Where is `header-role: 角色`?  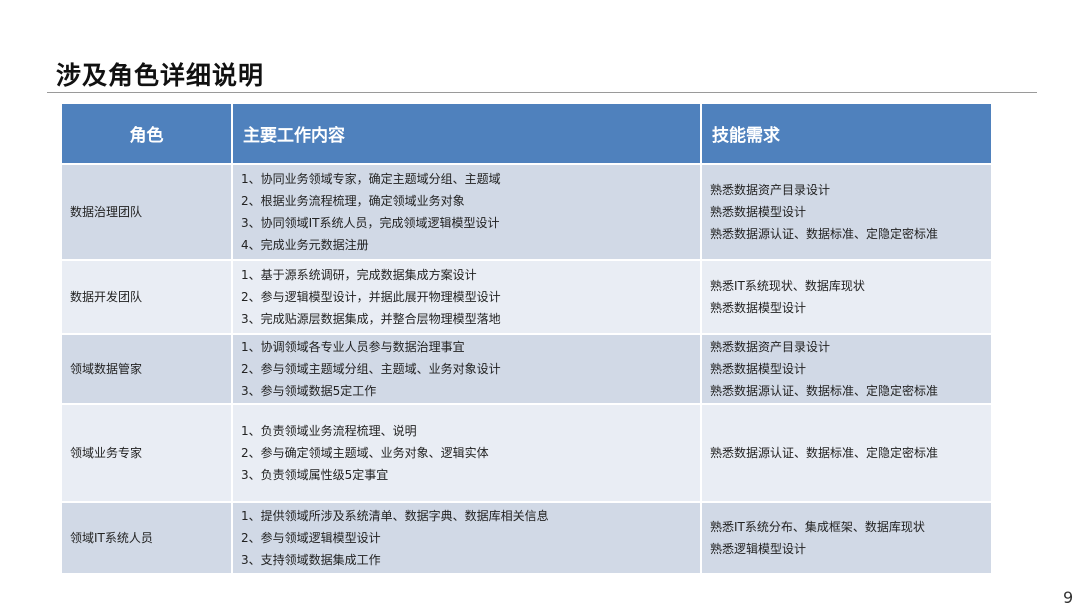
header-role: 角色 is located at coordinates (147, 134).